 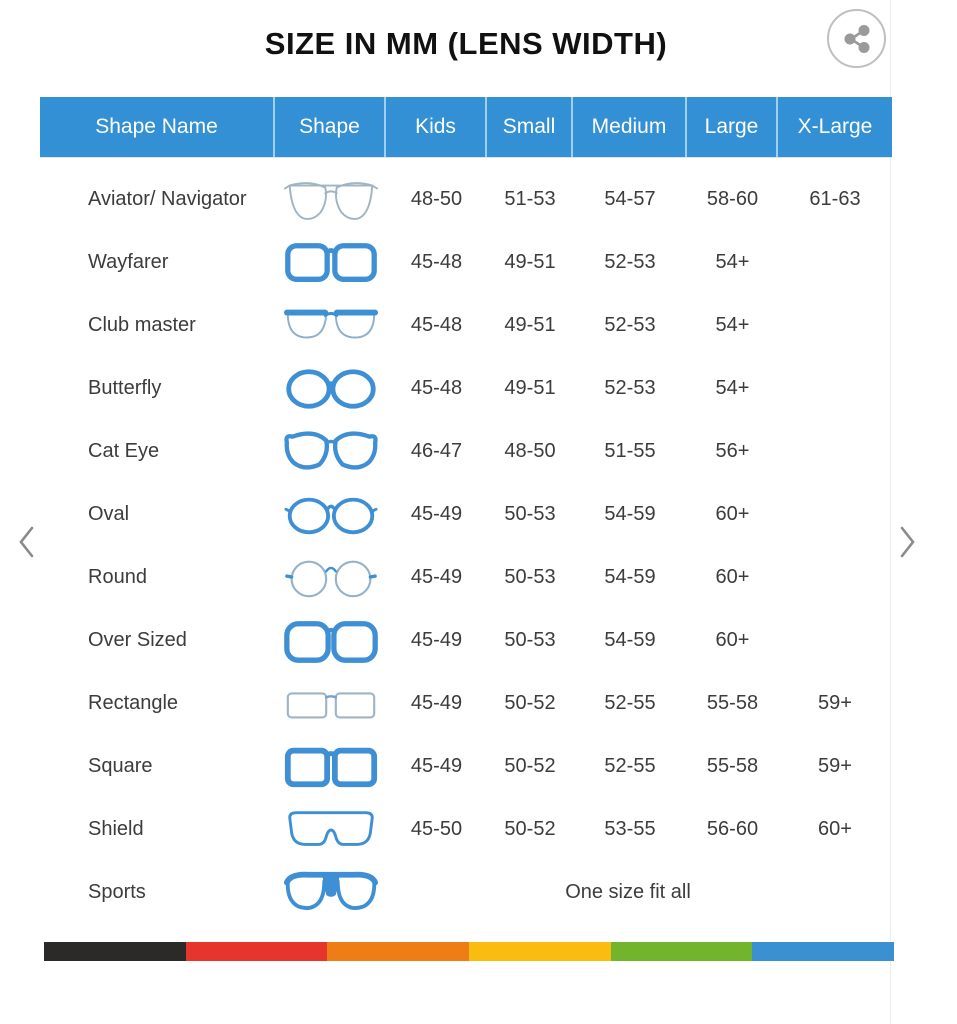 What do you see at coordinates (835, 126) in the screenshot?
I see `column-header-x-large: X-Large` at bounding box center [835, 126].